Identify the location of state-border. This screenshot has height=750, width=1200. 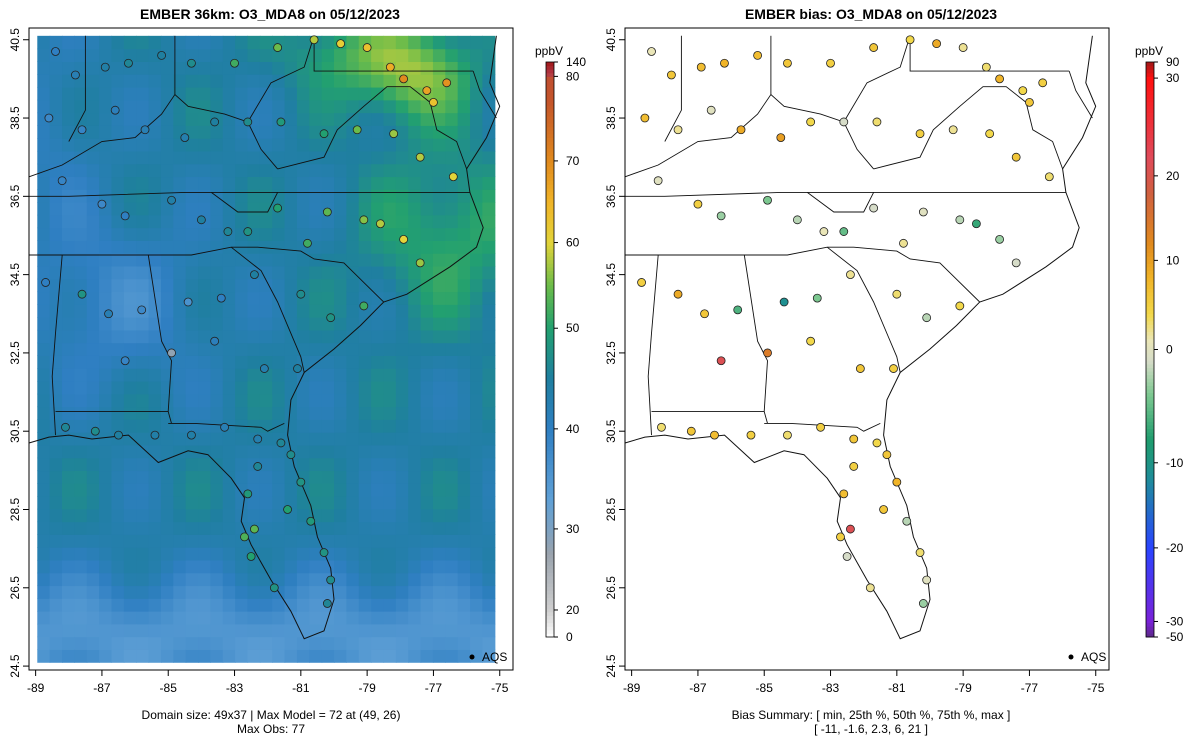
(281, 79).